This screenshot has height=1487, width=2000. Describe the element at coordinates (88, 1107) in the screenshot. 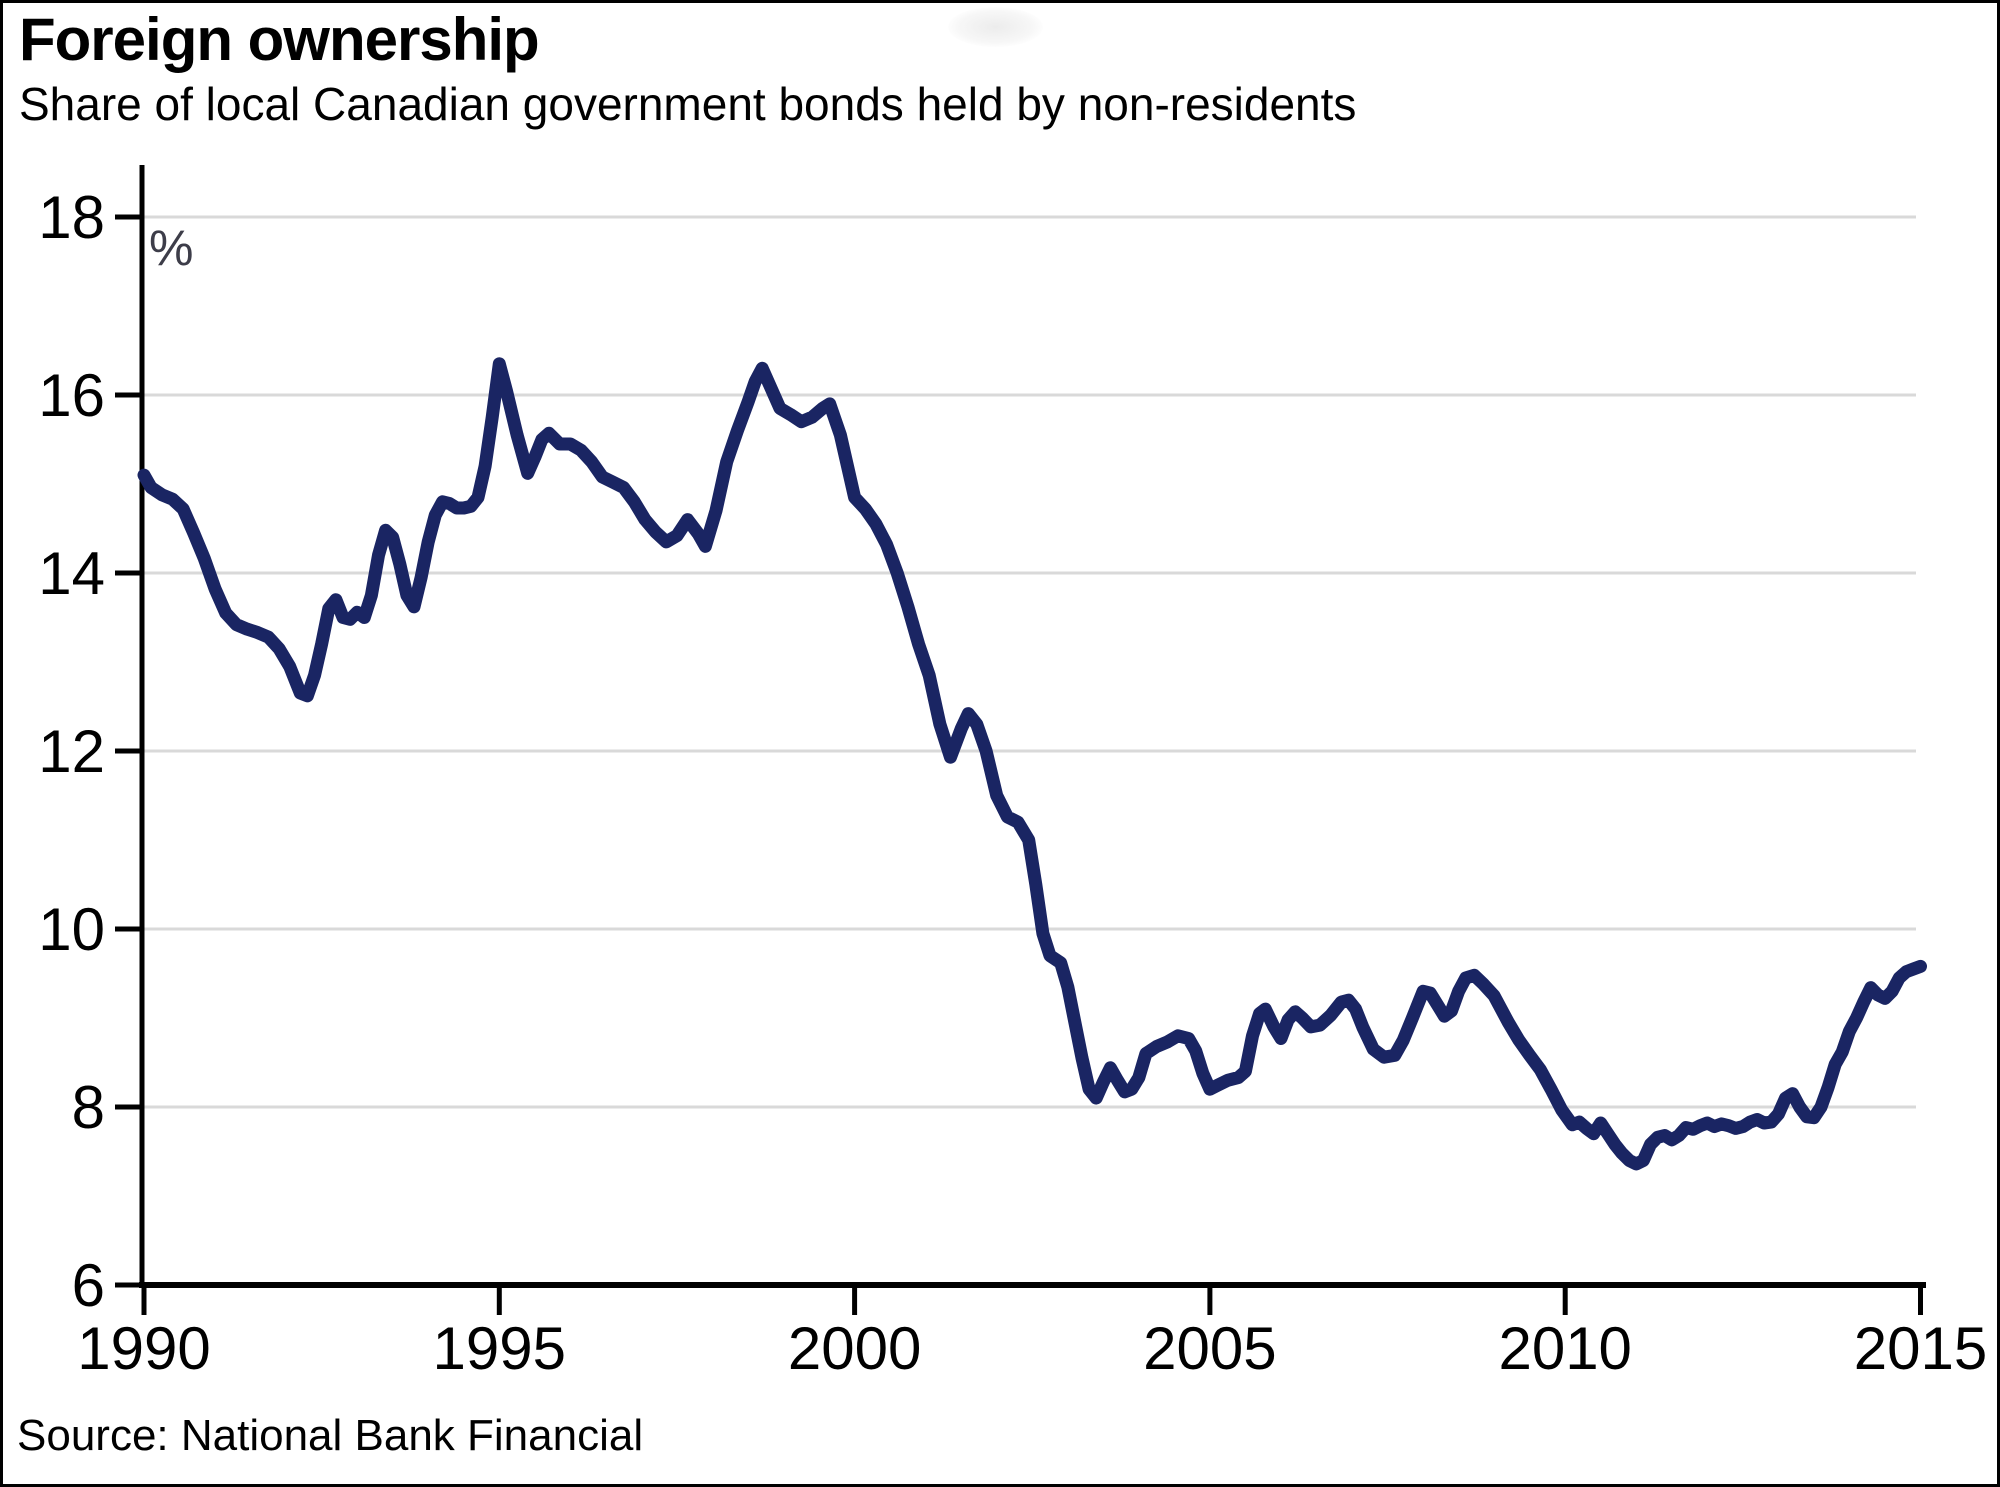

I see `y-tick-label-8: 8` at that location.